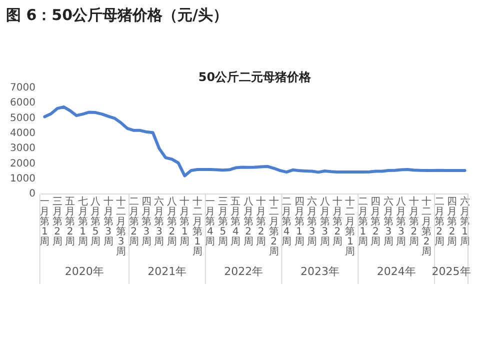 The width and height of the screenshot is (492, 348). I want to click on y-tick-label: 7000, so click(23, 88).